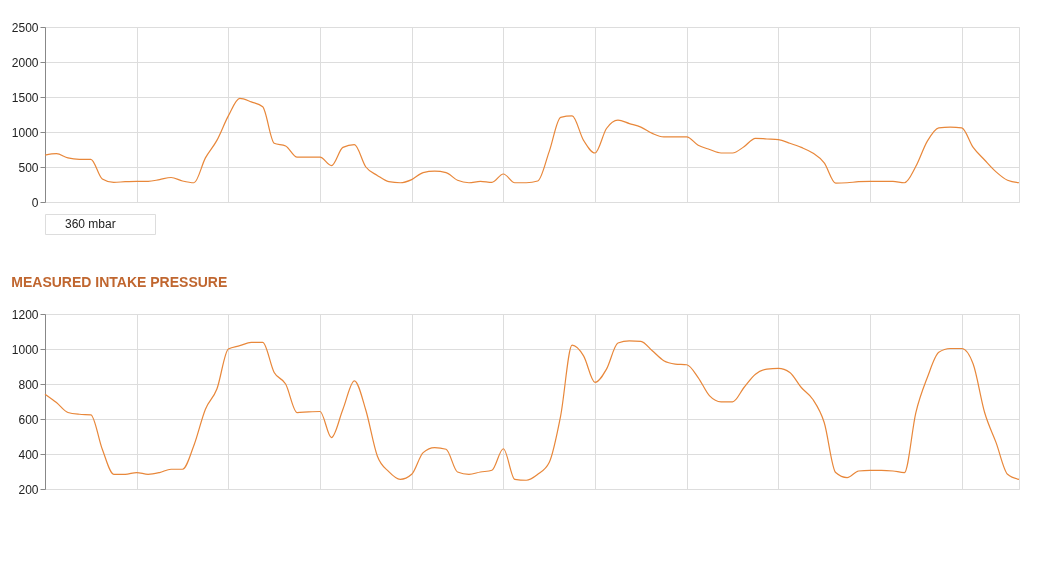 The width and height of the screenshot is (1043, 569). What do you see at coordinates (28, 167) in the screenshot?
I see `y-tick-label: 500` at bounding box center [28, 167].